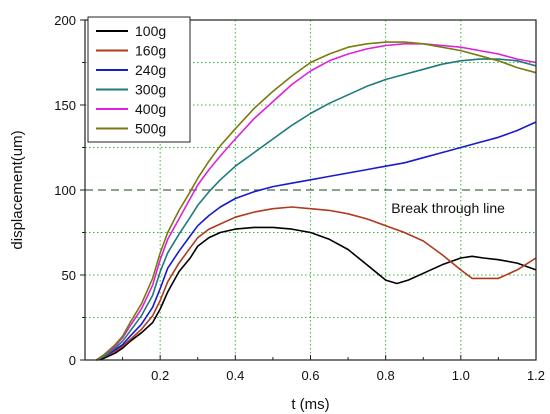 This screenshot has width=550, height=414. What do you see at coordinates (150, 90) in the screenshot?
I see `legend-label: 300g` at bounding box center [150, 90].